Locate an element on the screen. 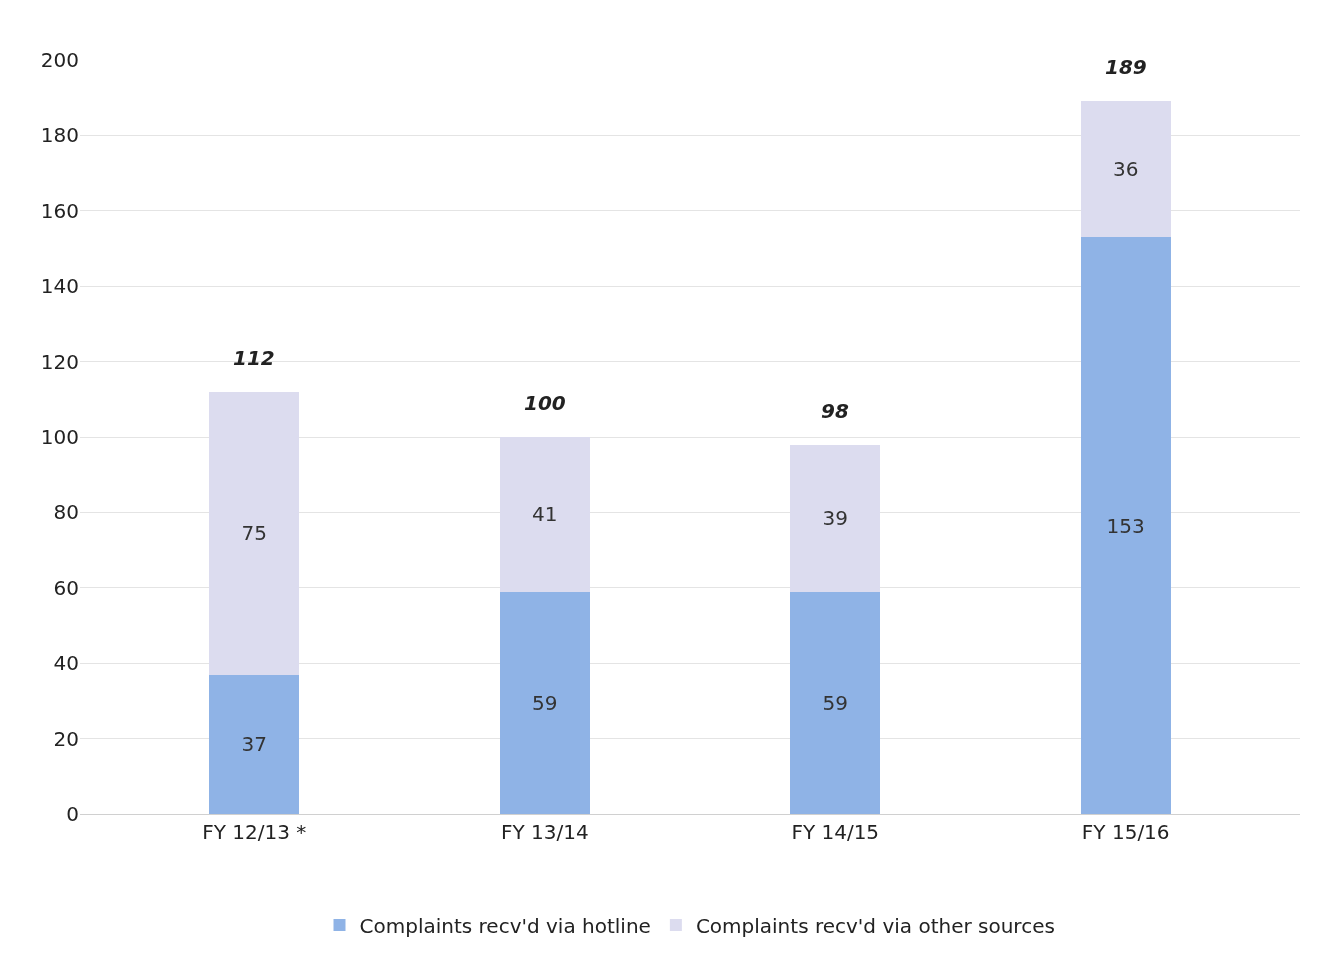 The image size is (1340, 955). legend-label: Complaints recv'd via hotline is located at coordinates (505, 925).